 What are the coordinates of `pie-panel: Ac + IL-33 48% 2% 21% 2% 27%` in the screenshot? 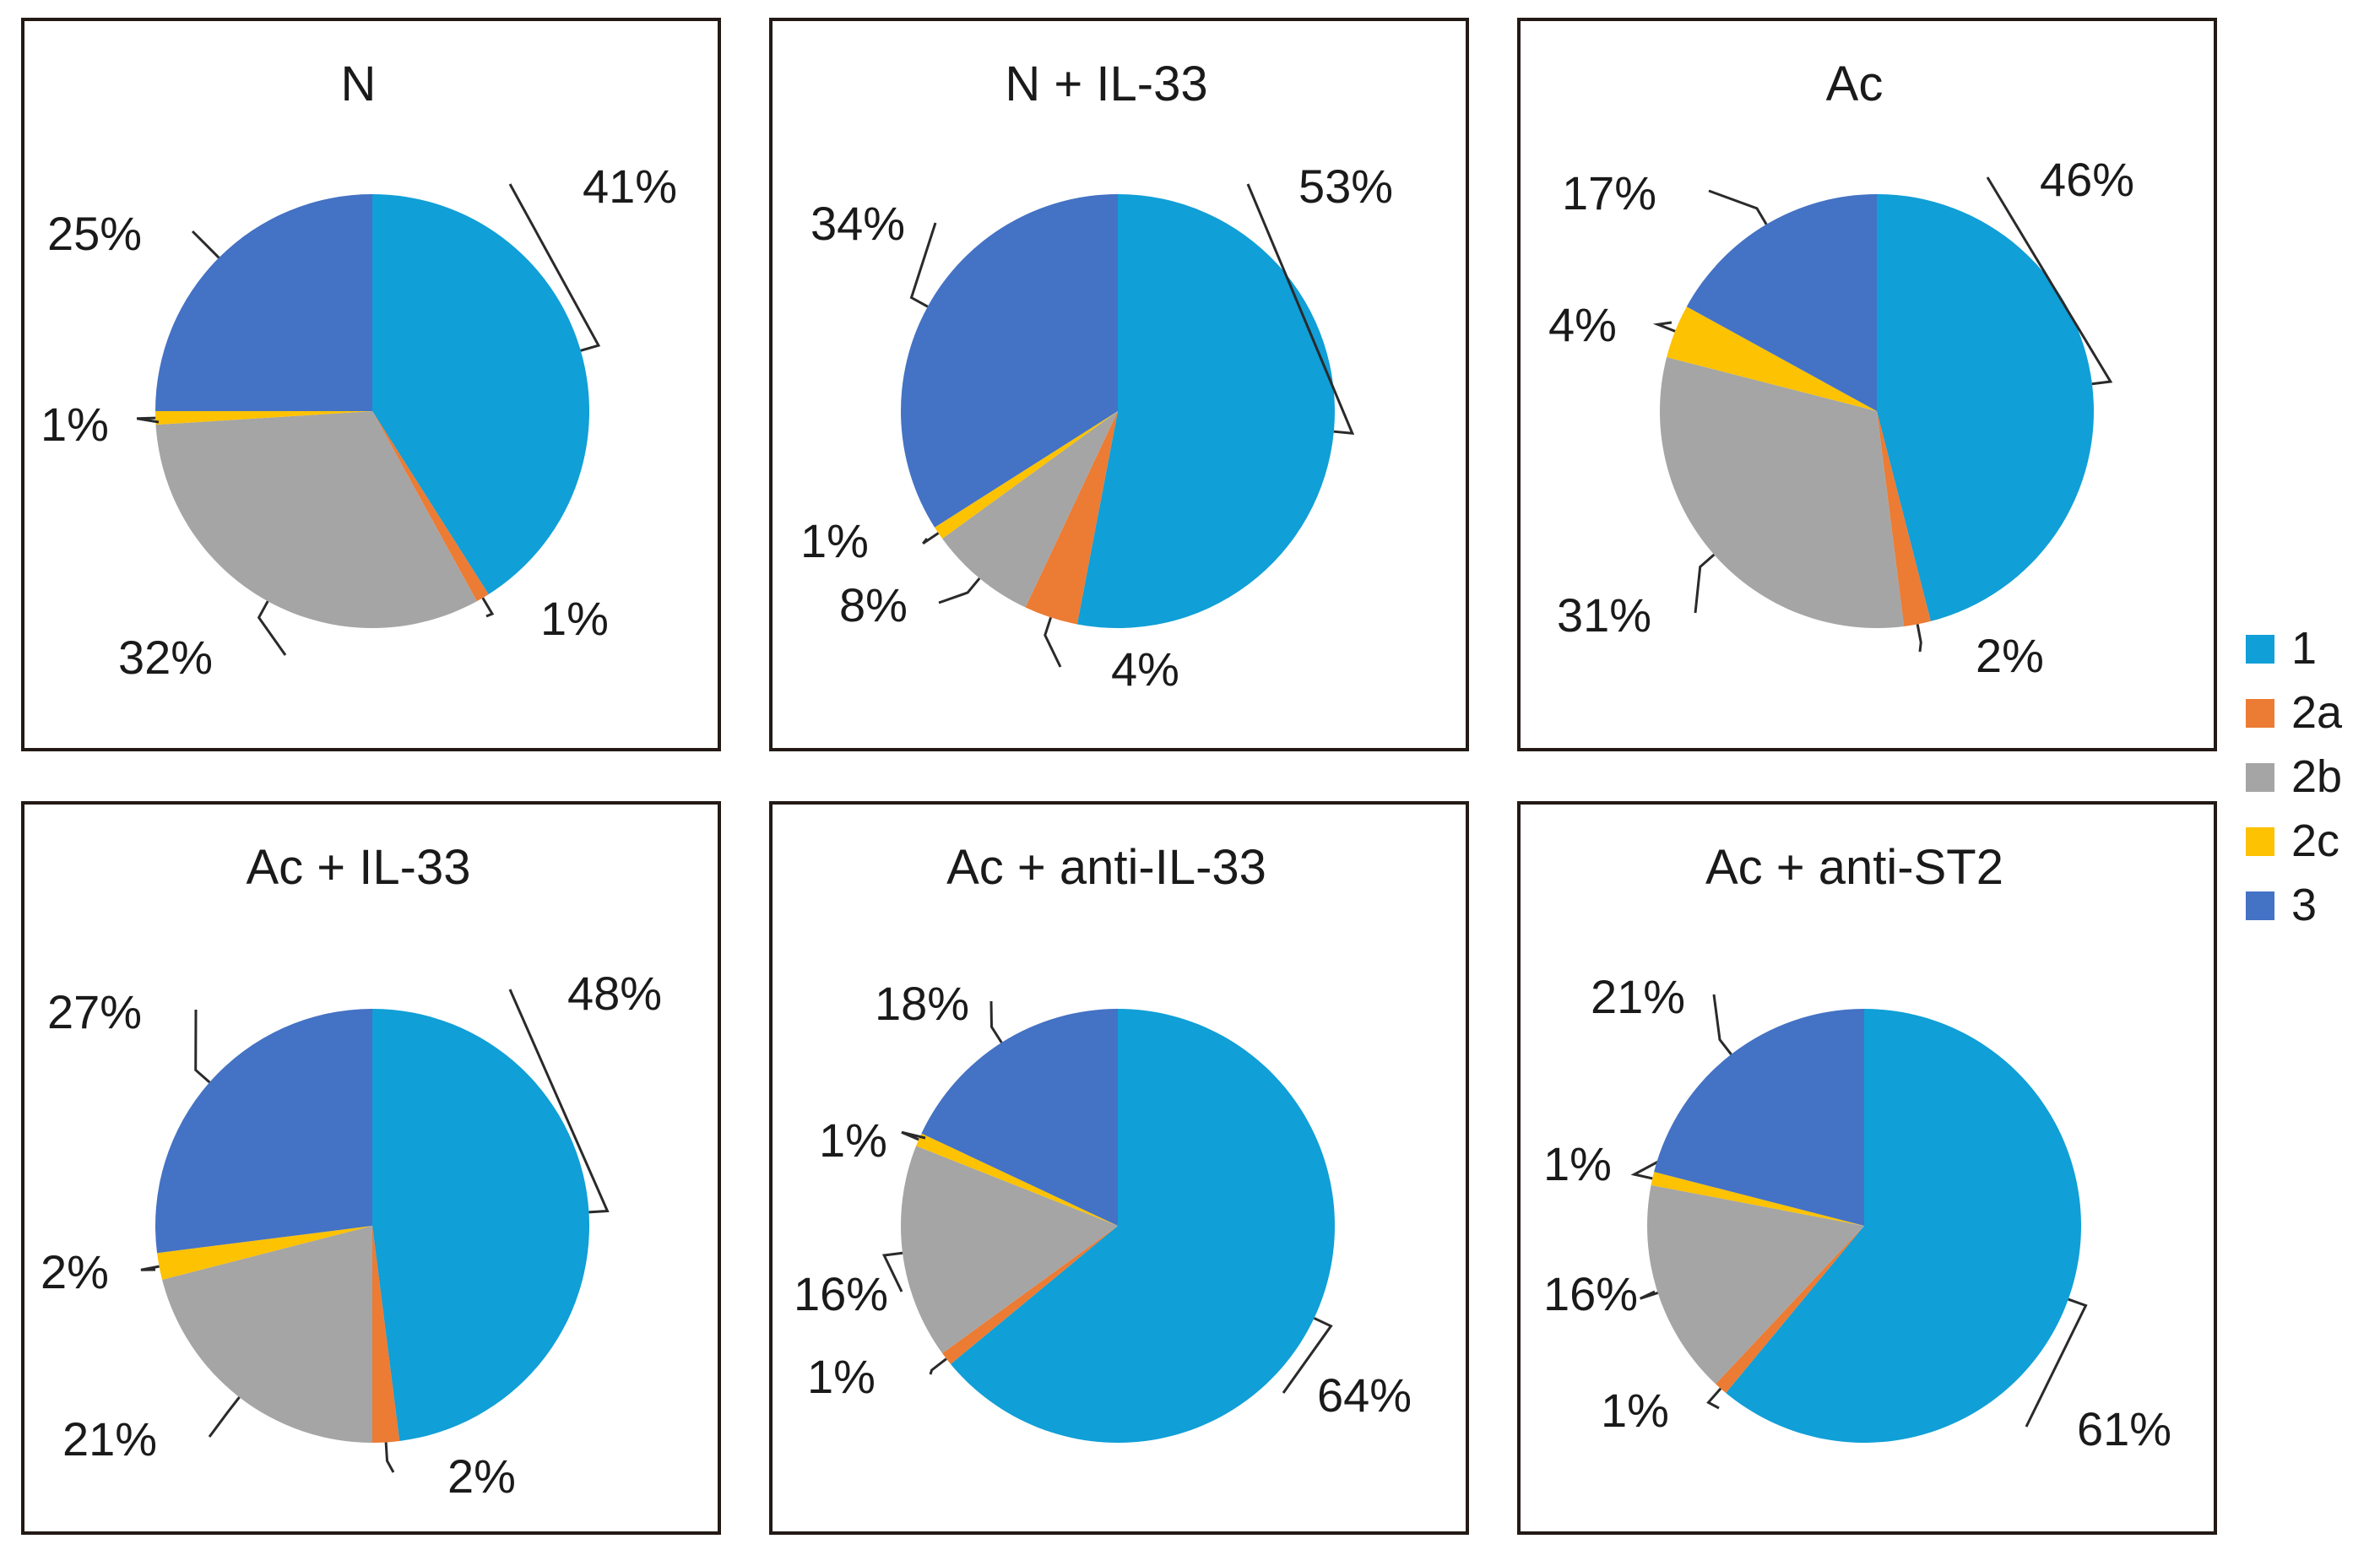 It's located at (371, 1168).